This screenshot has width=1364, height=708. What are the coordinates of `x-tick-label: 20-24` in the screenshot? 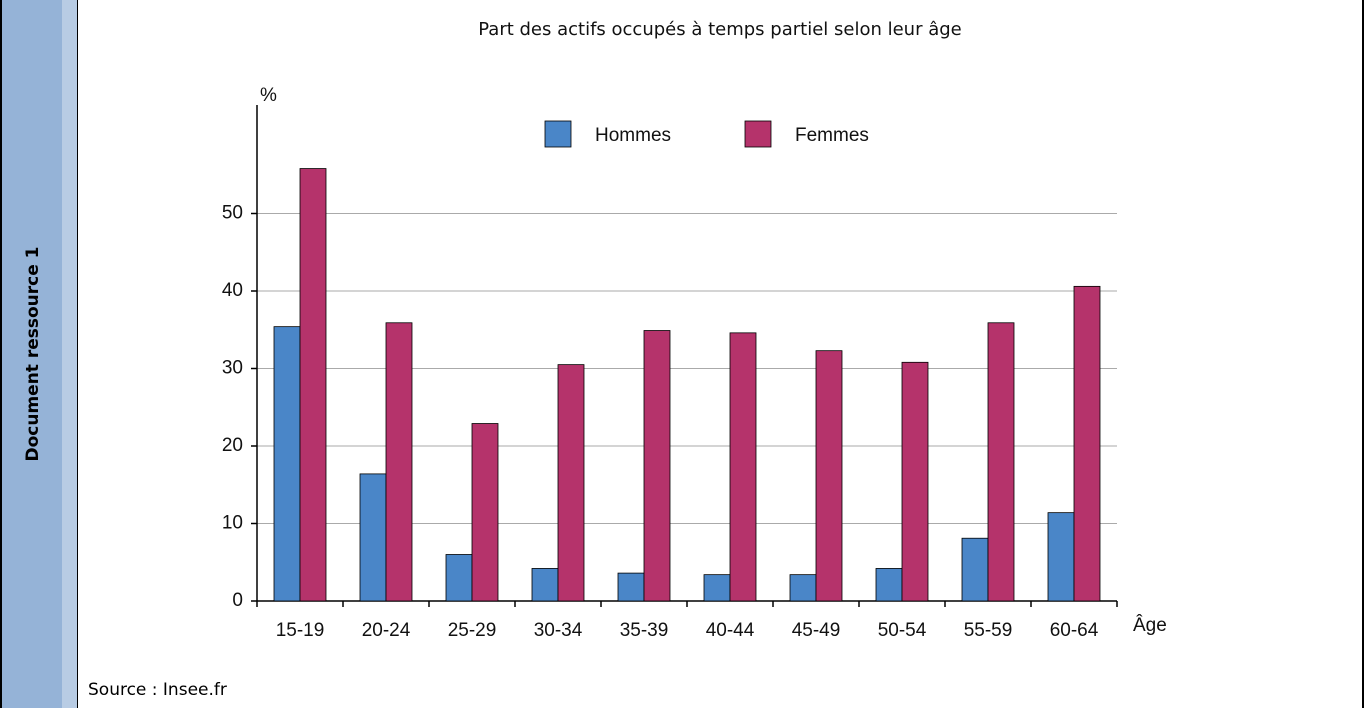 It's located at (386, 630).